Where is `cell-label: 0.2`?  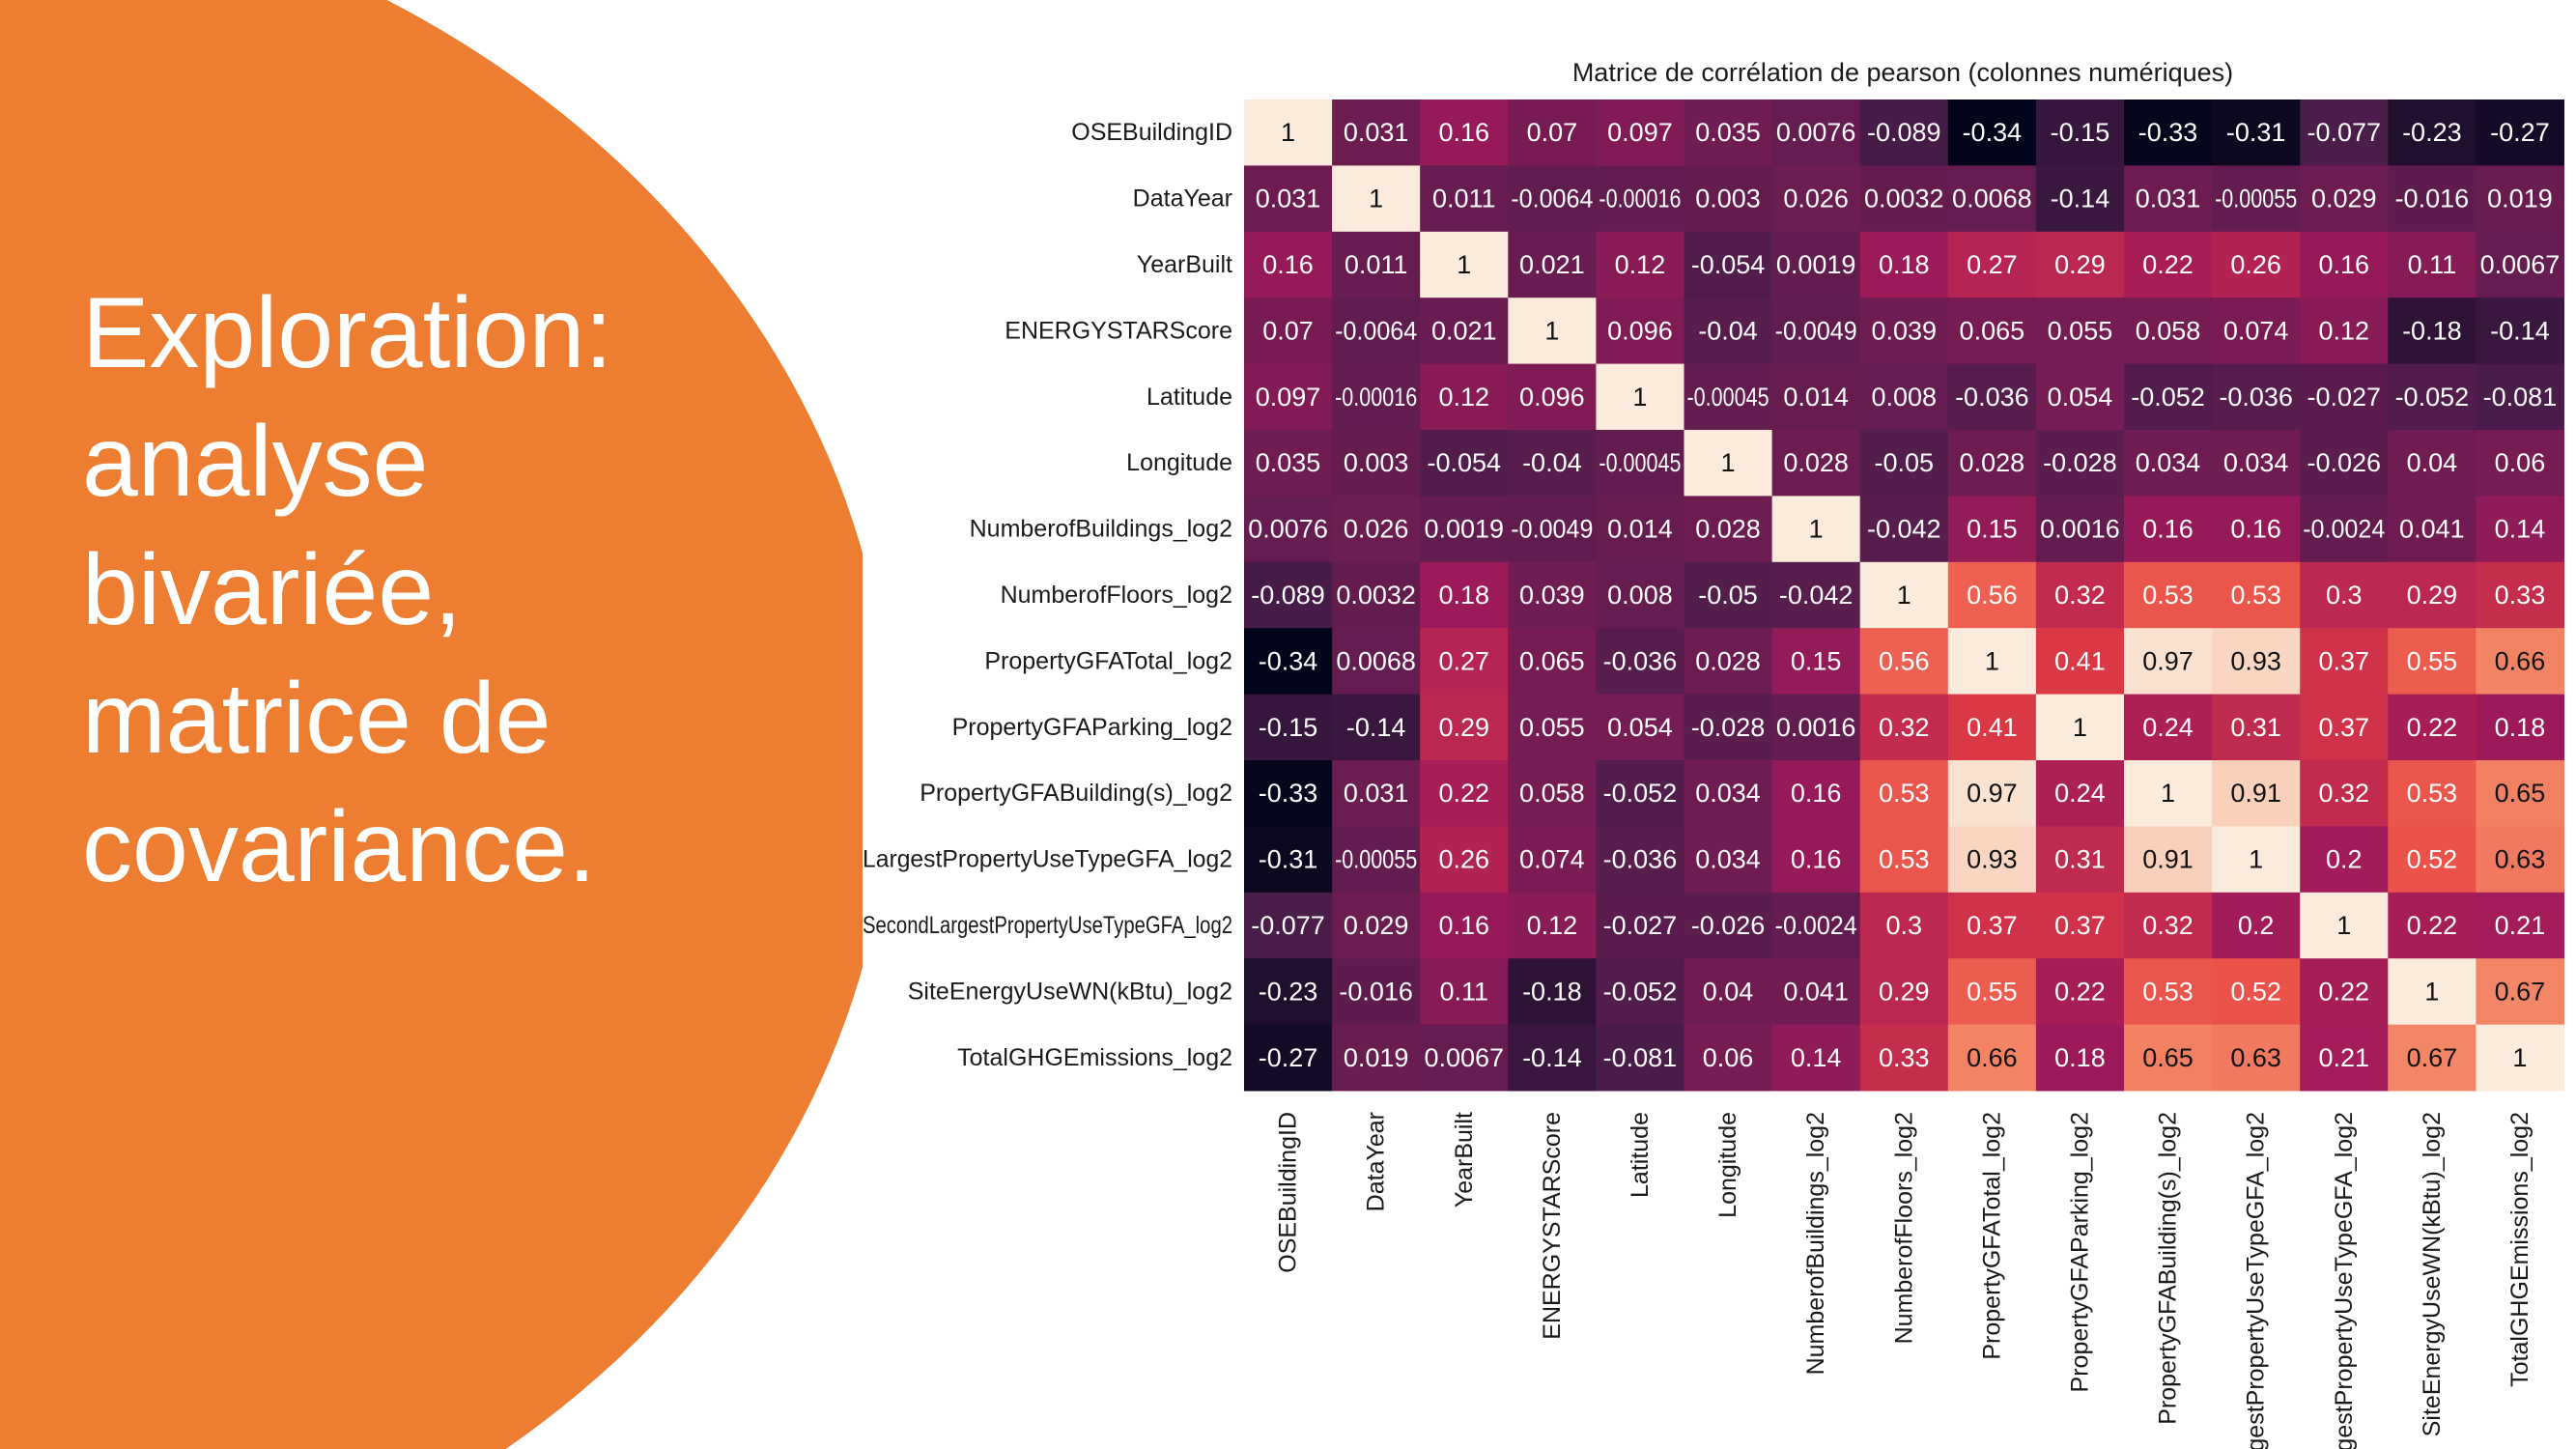 cell-label: 0.2 is located at coordinates (2256, 925).